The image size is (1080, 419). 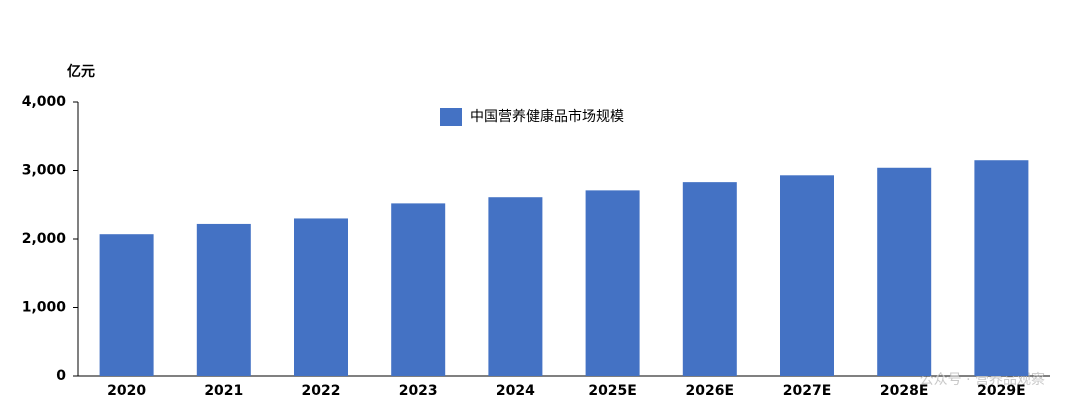 I want to click on x-tick-label: 2022, so click(x=321, y=391).